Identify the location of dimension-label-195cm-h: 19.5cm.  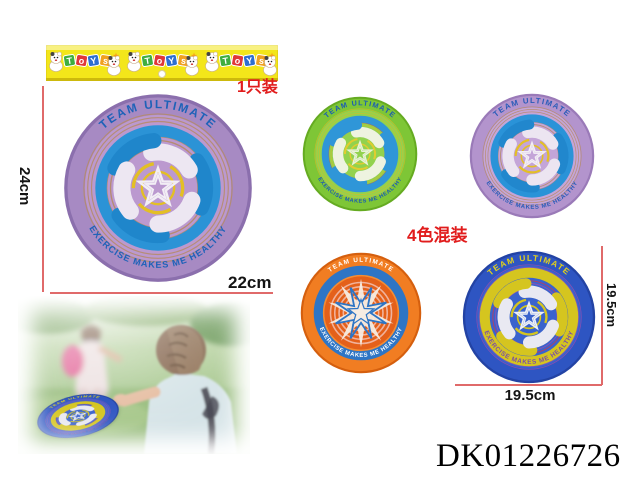
(530, 395).